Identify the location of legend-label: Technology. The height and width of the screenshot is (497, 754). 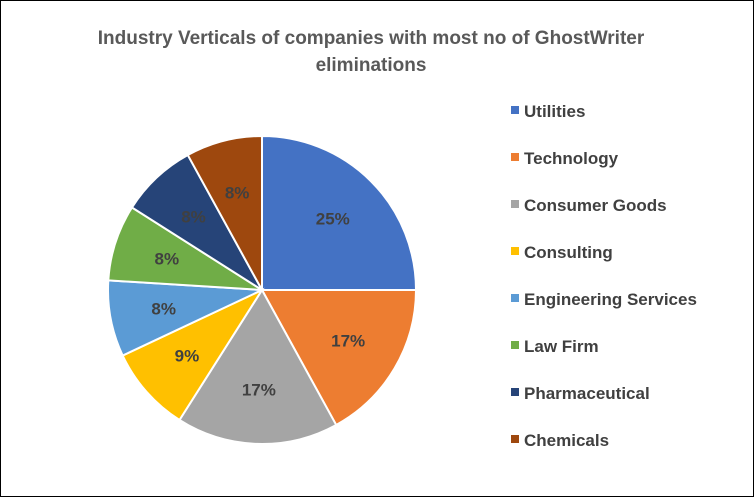
(571, 158).